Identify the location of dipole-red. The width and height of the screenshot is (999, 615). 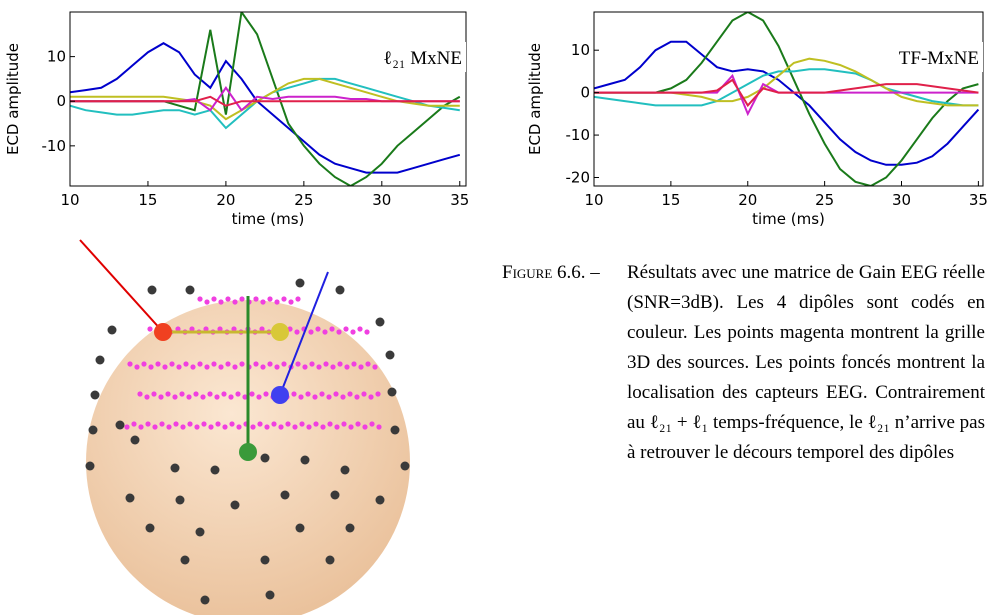
(121, 286).